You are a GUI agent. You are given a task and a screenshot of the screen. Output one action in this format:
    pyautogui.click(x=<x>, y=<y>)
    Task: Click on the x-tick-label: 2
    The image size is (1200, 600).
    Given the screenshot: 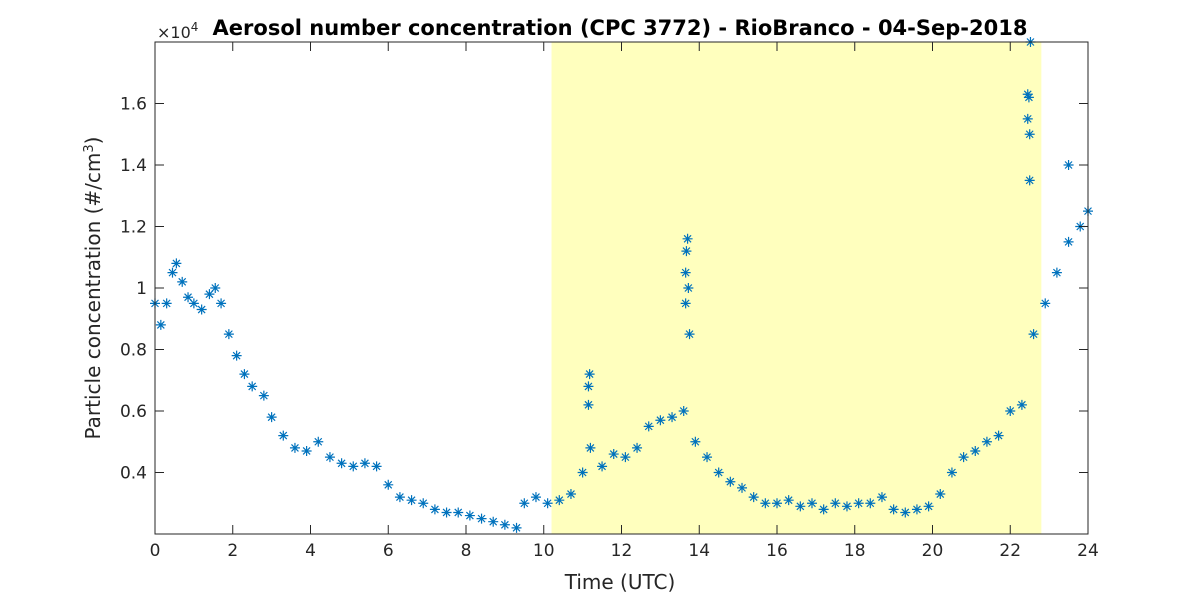 What is the action you would take?
    pyautogui.click(x=232, y=551)
    